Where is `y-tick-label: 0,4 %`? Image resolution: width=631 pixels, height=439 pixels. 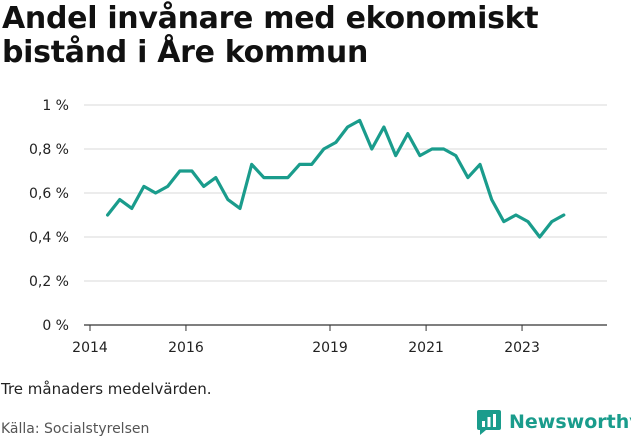 y-tick-label: 0,4 % is located at coordinates (49, 238).